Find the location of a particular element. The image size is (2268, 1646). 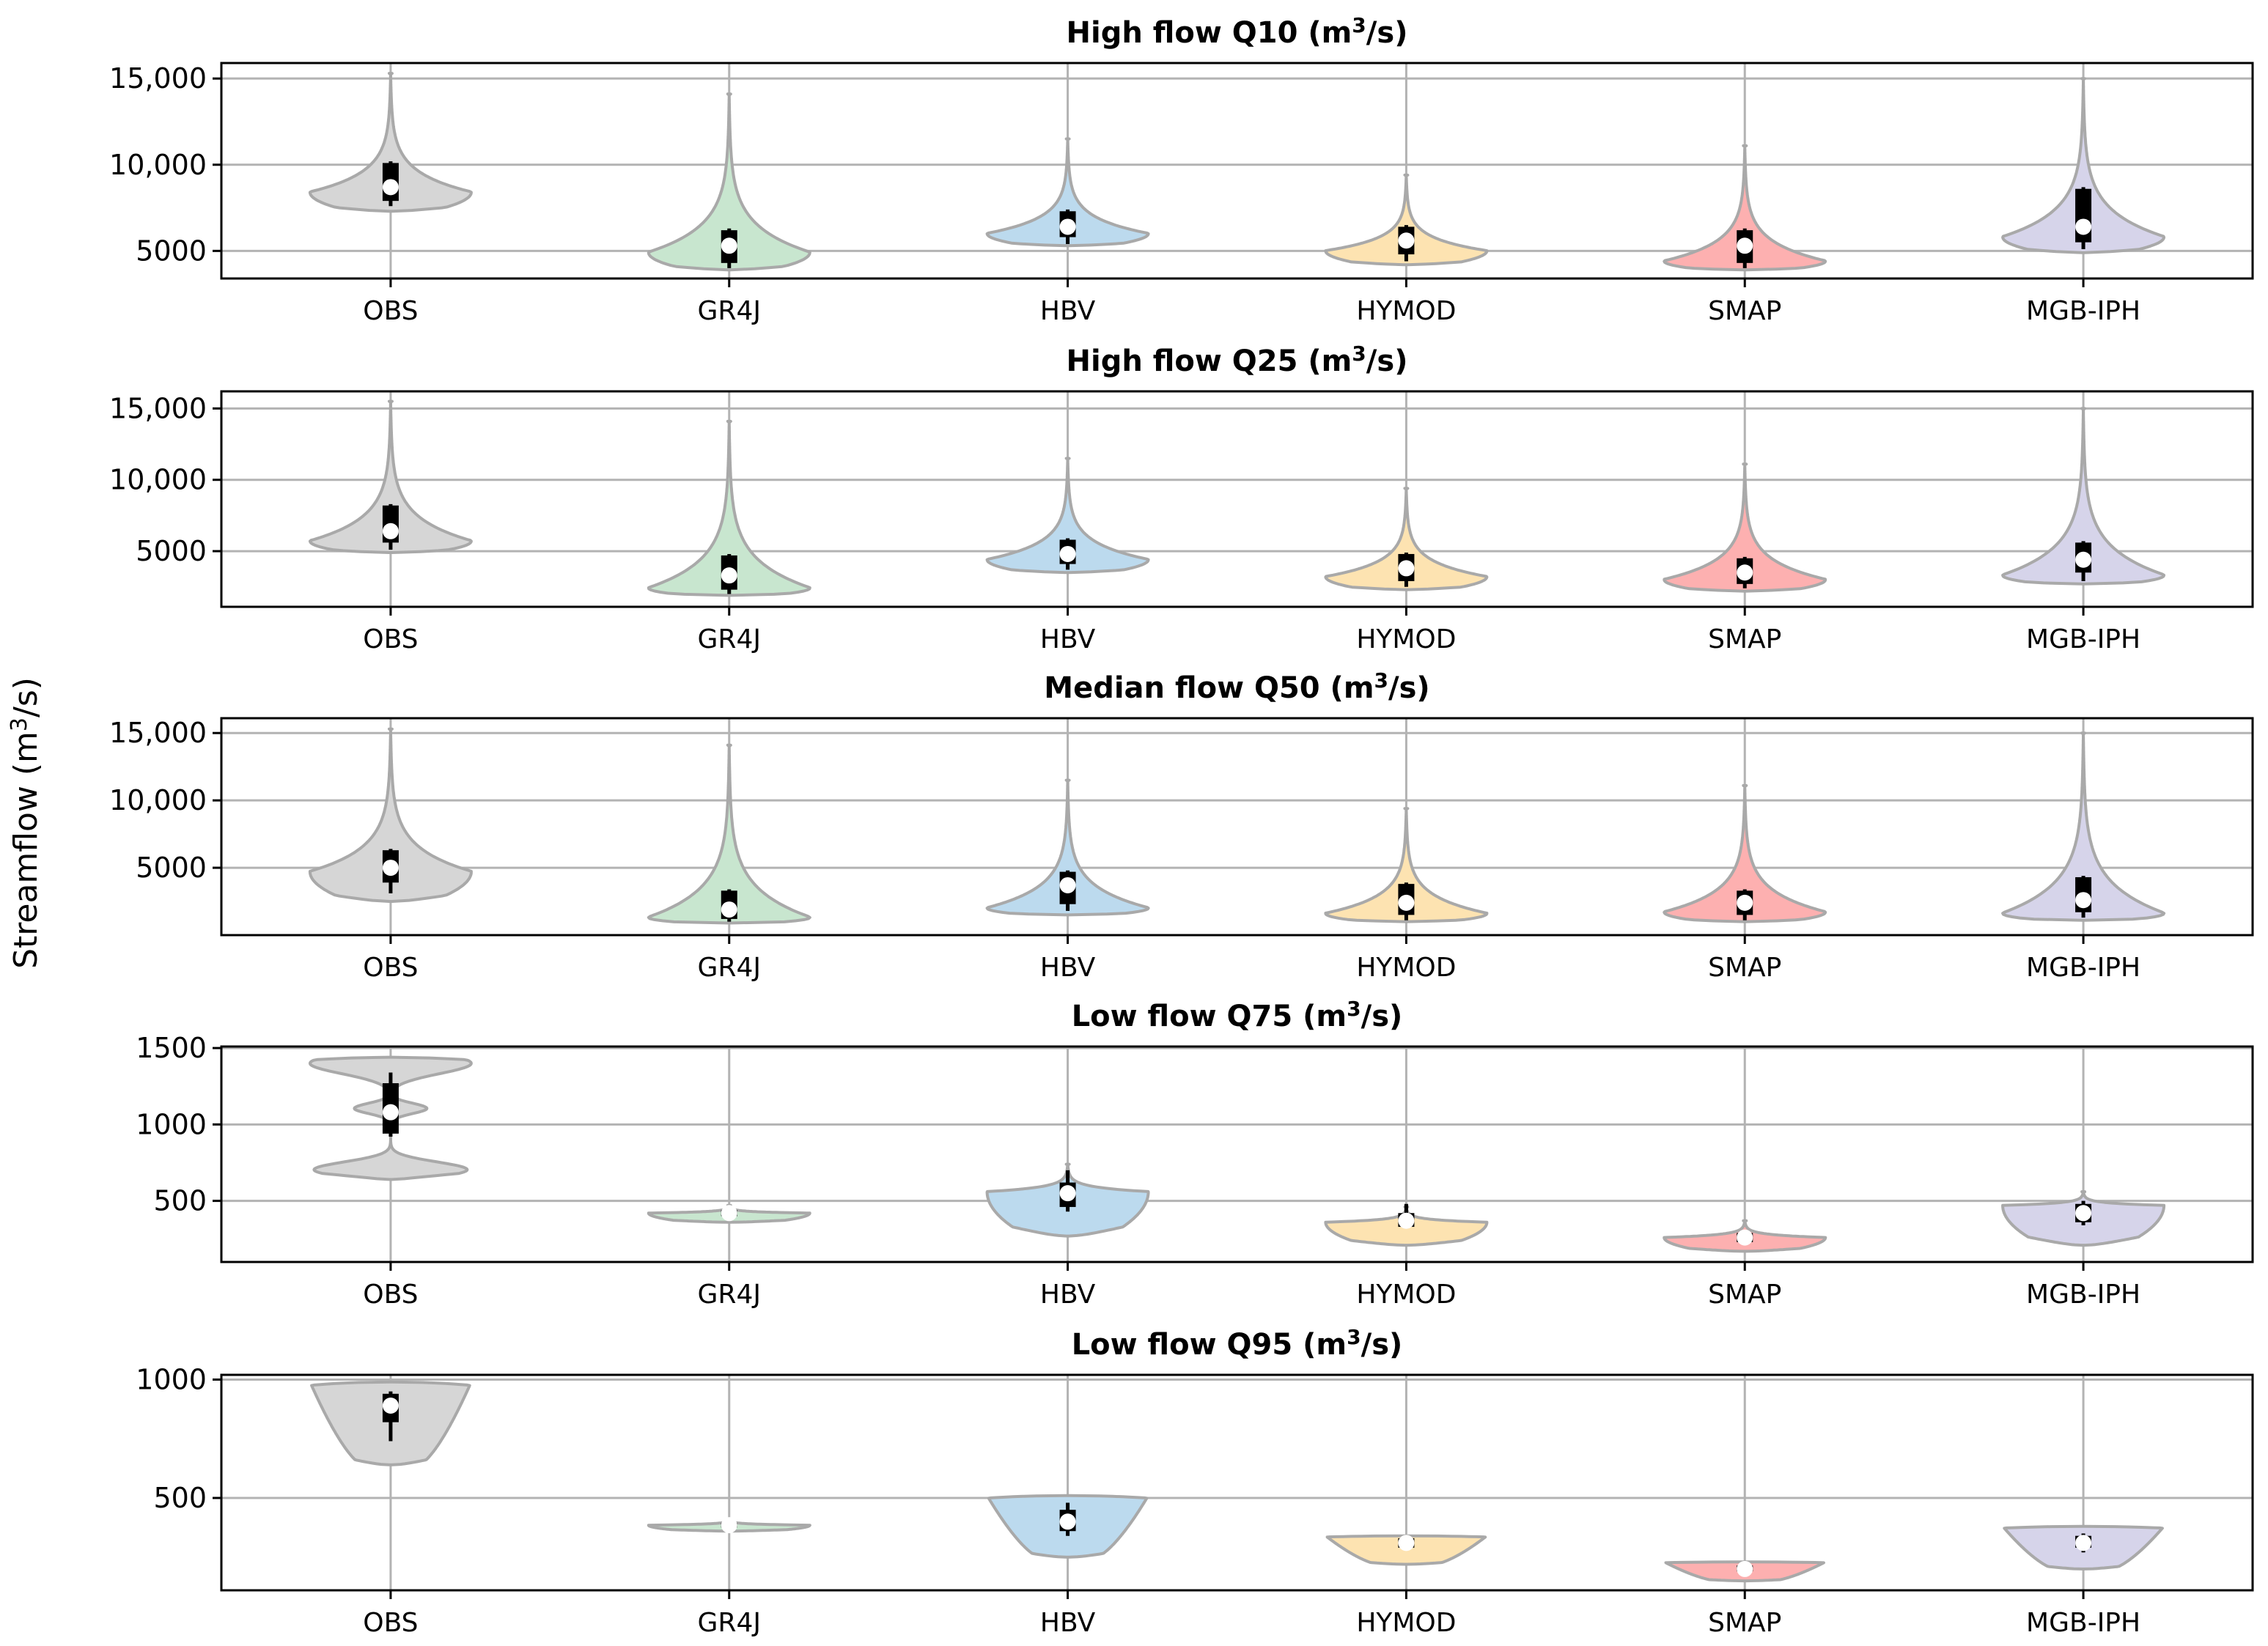

panel-title: High flow Q10 (m3/s) is located at coordinates (1237, 31).